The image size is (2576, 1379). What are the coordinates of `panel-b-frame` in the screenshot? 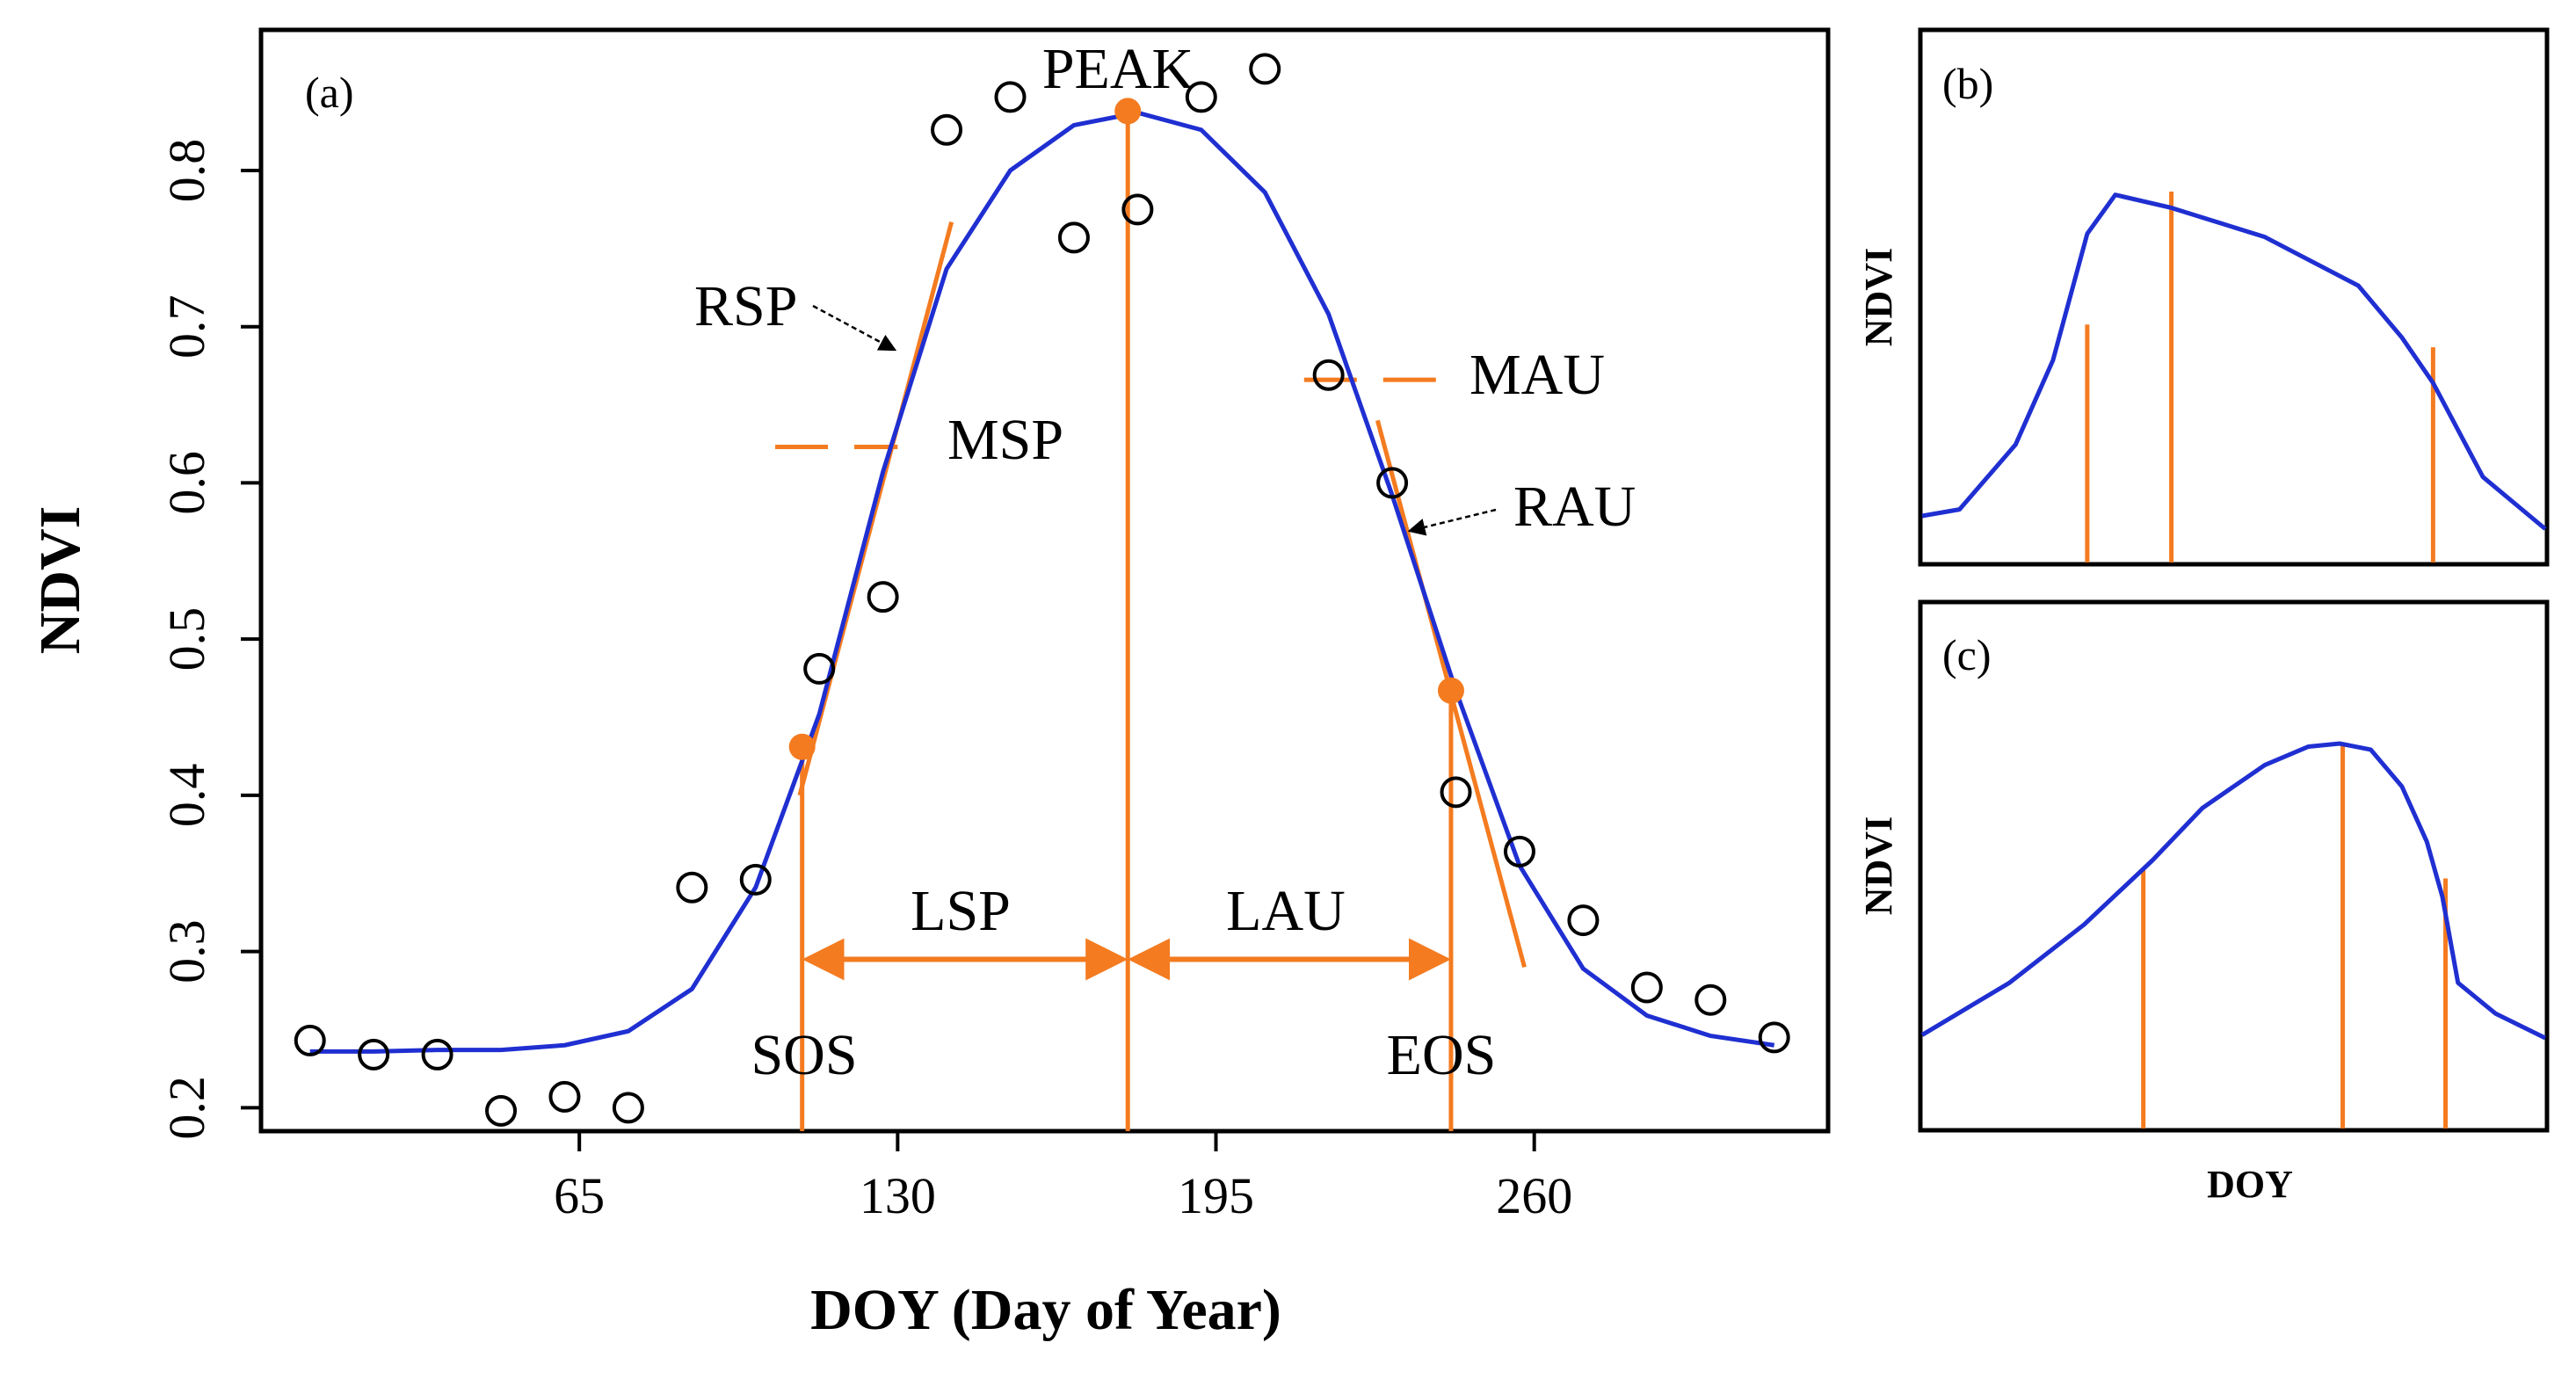 It's located at (2234, 297).